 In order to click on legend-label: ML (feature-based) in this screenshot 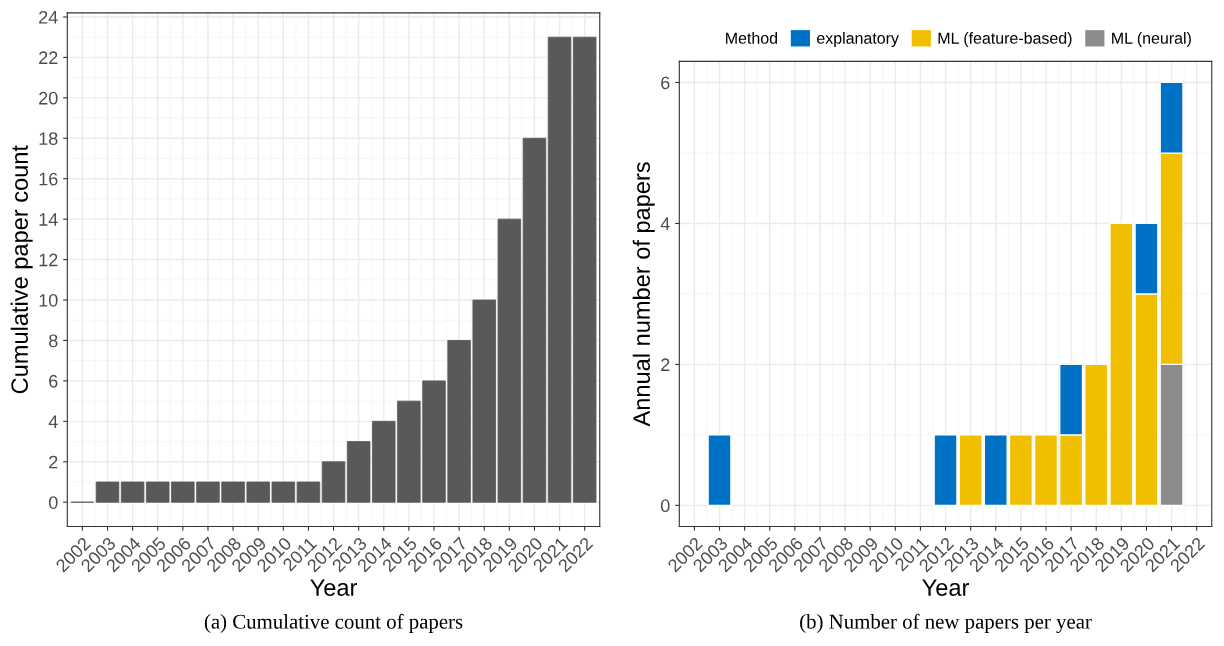, I will do `click(1005, 39)`.